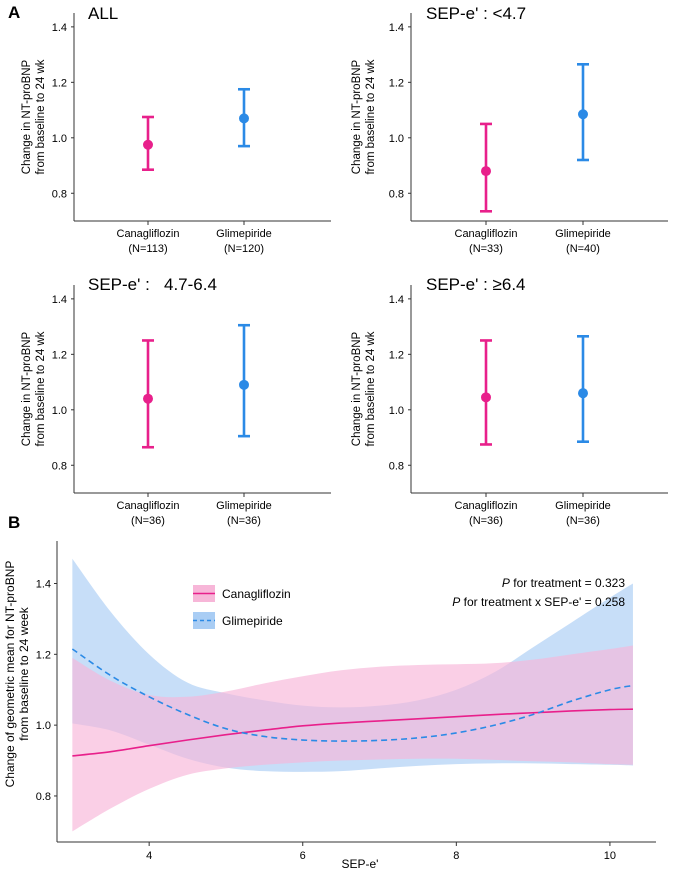  I want to click on panel-a4-ylabel-1: Change in NT-proBNP, so click(357, 388).